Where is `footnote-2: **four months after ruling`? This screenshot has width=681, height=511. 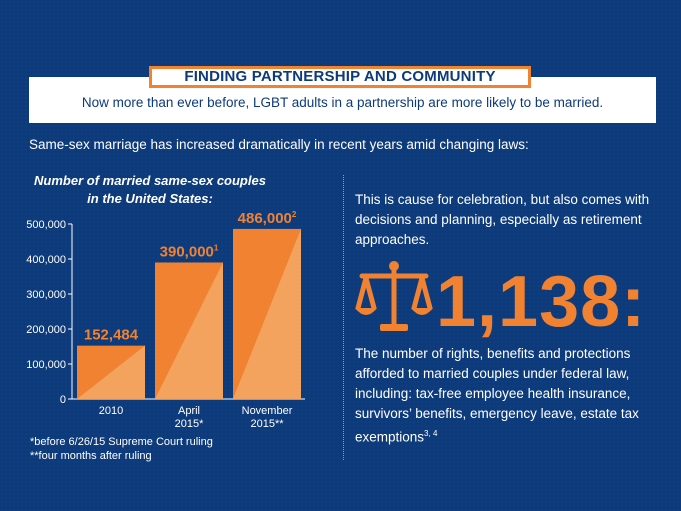
footnote-2: **four months after ruling is located at coordinates (91, 456).